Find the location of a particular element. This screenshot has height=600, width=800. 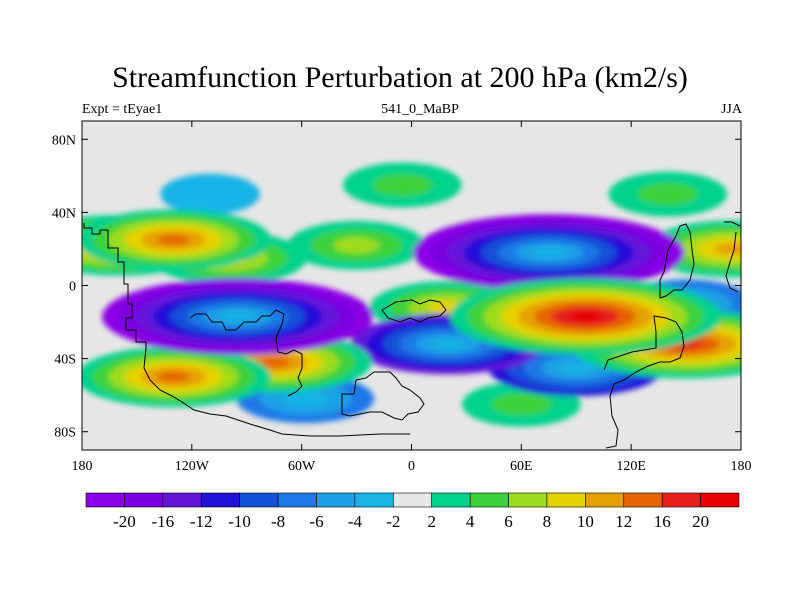

colorbar-label: -8 is located at coordinates (278, 521).